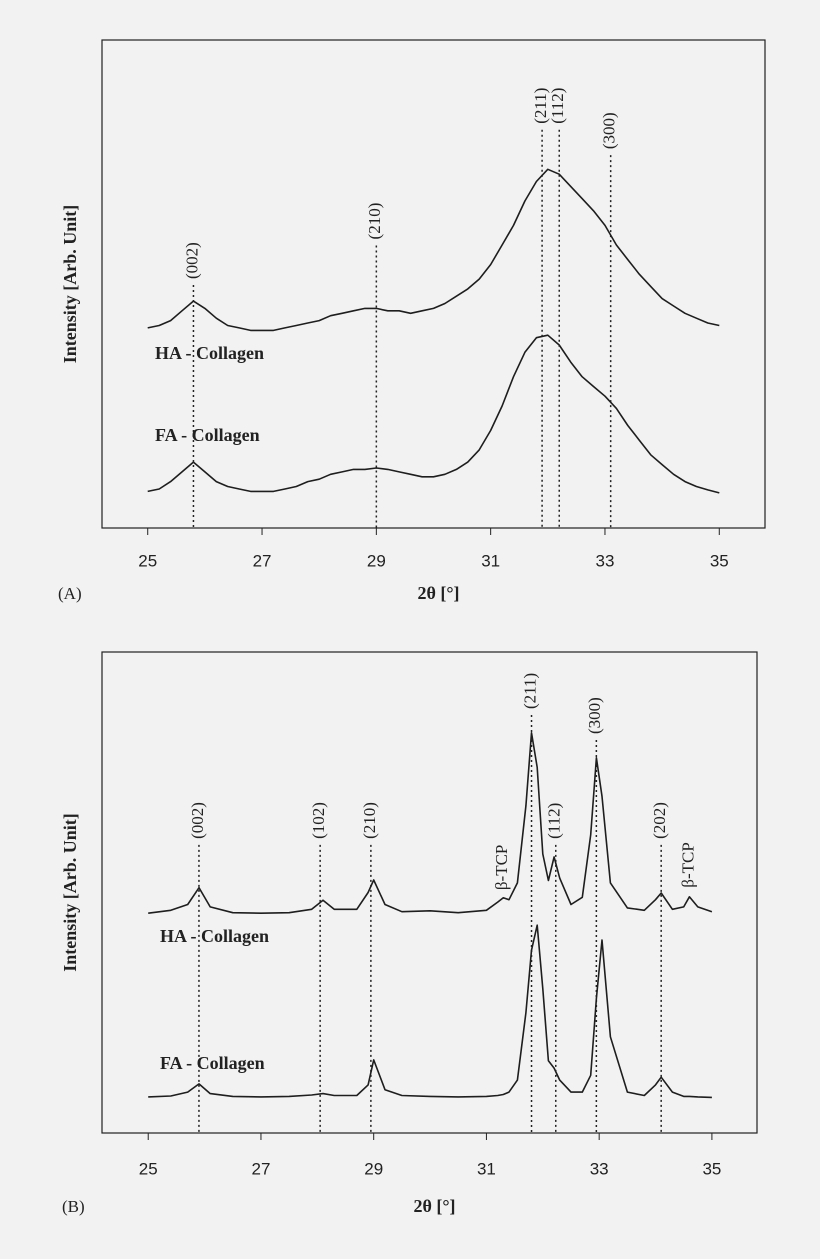 This screenshot has width=820, height=1259. What do you see at coordinates (318, 820) in the screenshot?
I see `peak-label: (102)` at bounding box center [318, 820].